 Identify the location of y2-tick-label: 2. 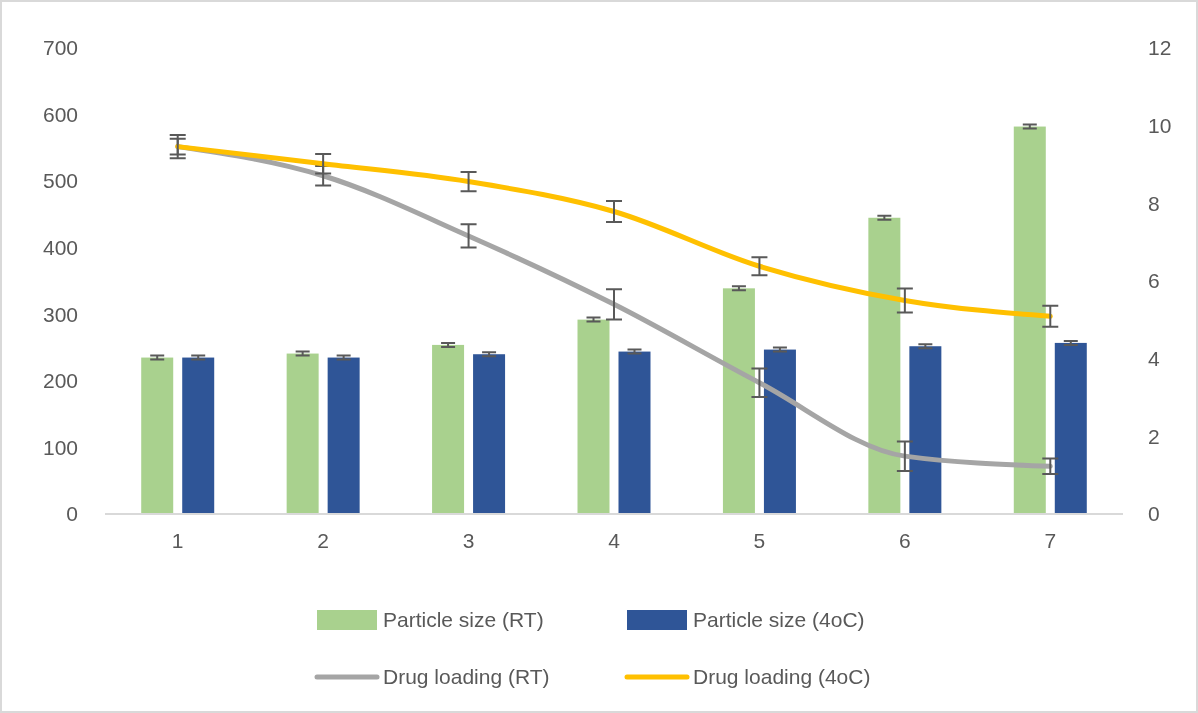
(1154, 436).